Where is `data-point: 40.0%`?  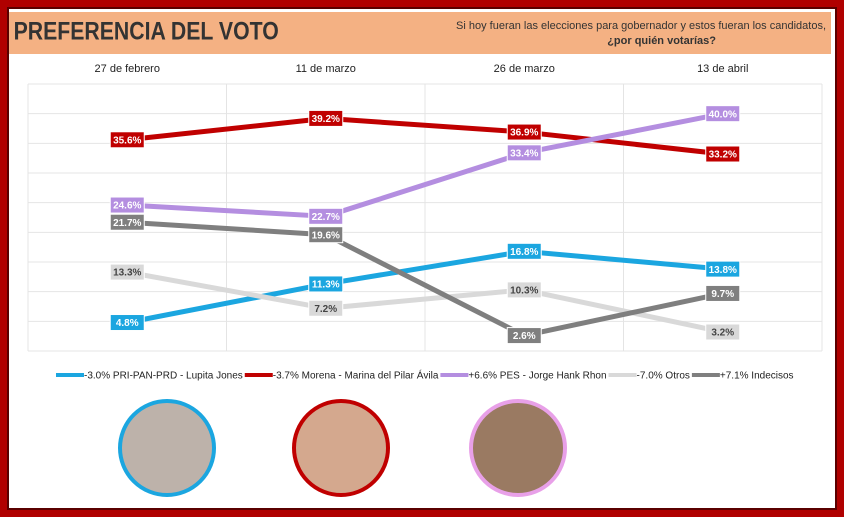
data-point: 40.0% is located at coordinates (723, 114).